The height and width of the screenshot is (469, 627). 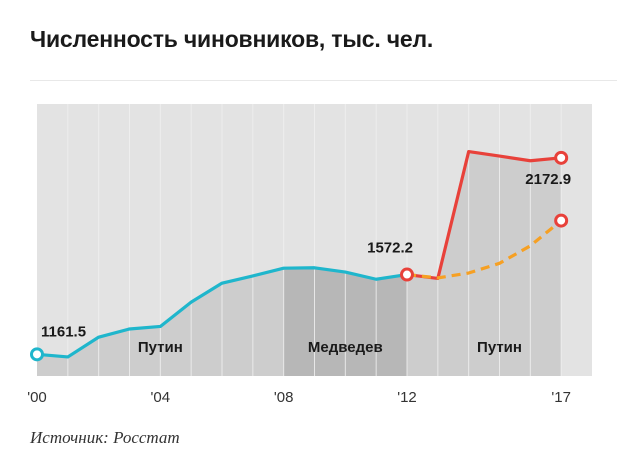 I want to click on data-label-3: 2172.9, so click(x=548, y=179).